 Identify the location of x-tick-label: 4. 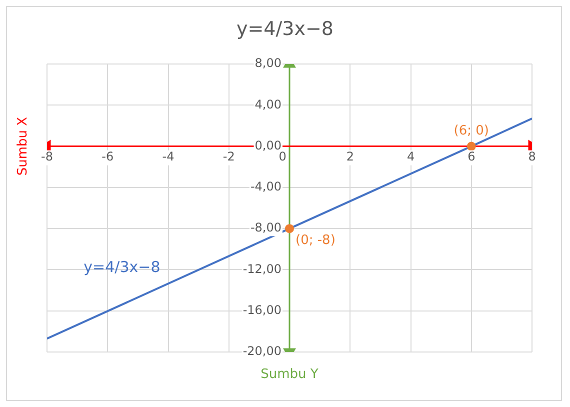
(410, 156).